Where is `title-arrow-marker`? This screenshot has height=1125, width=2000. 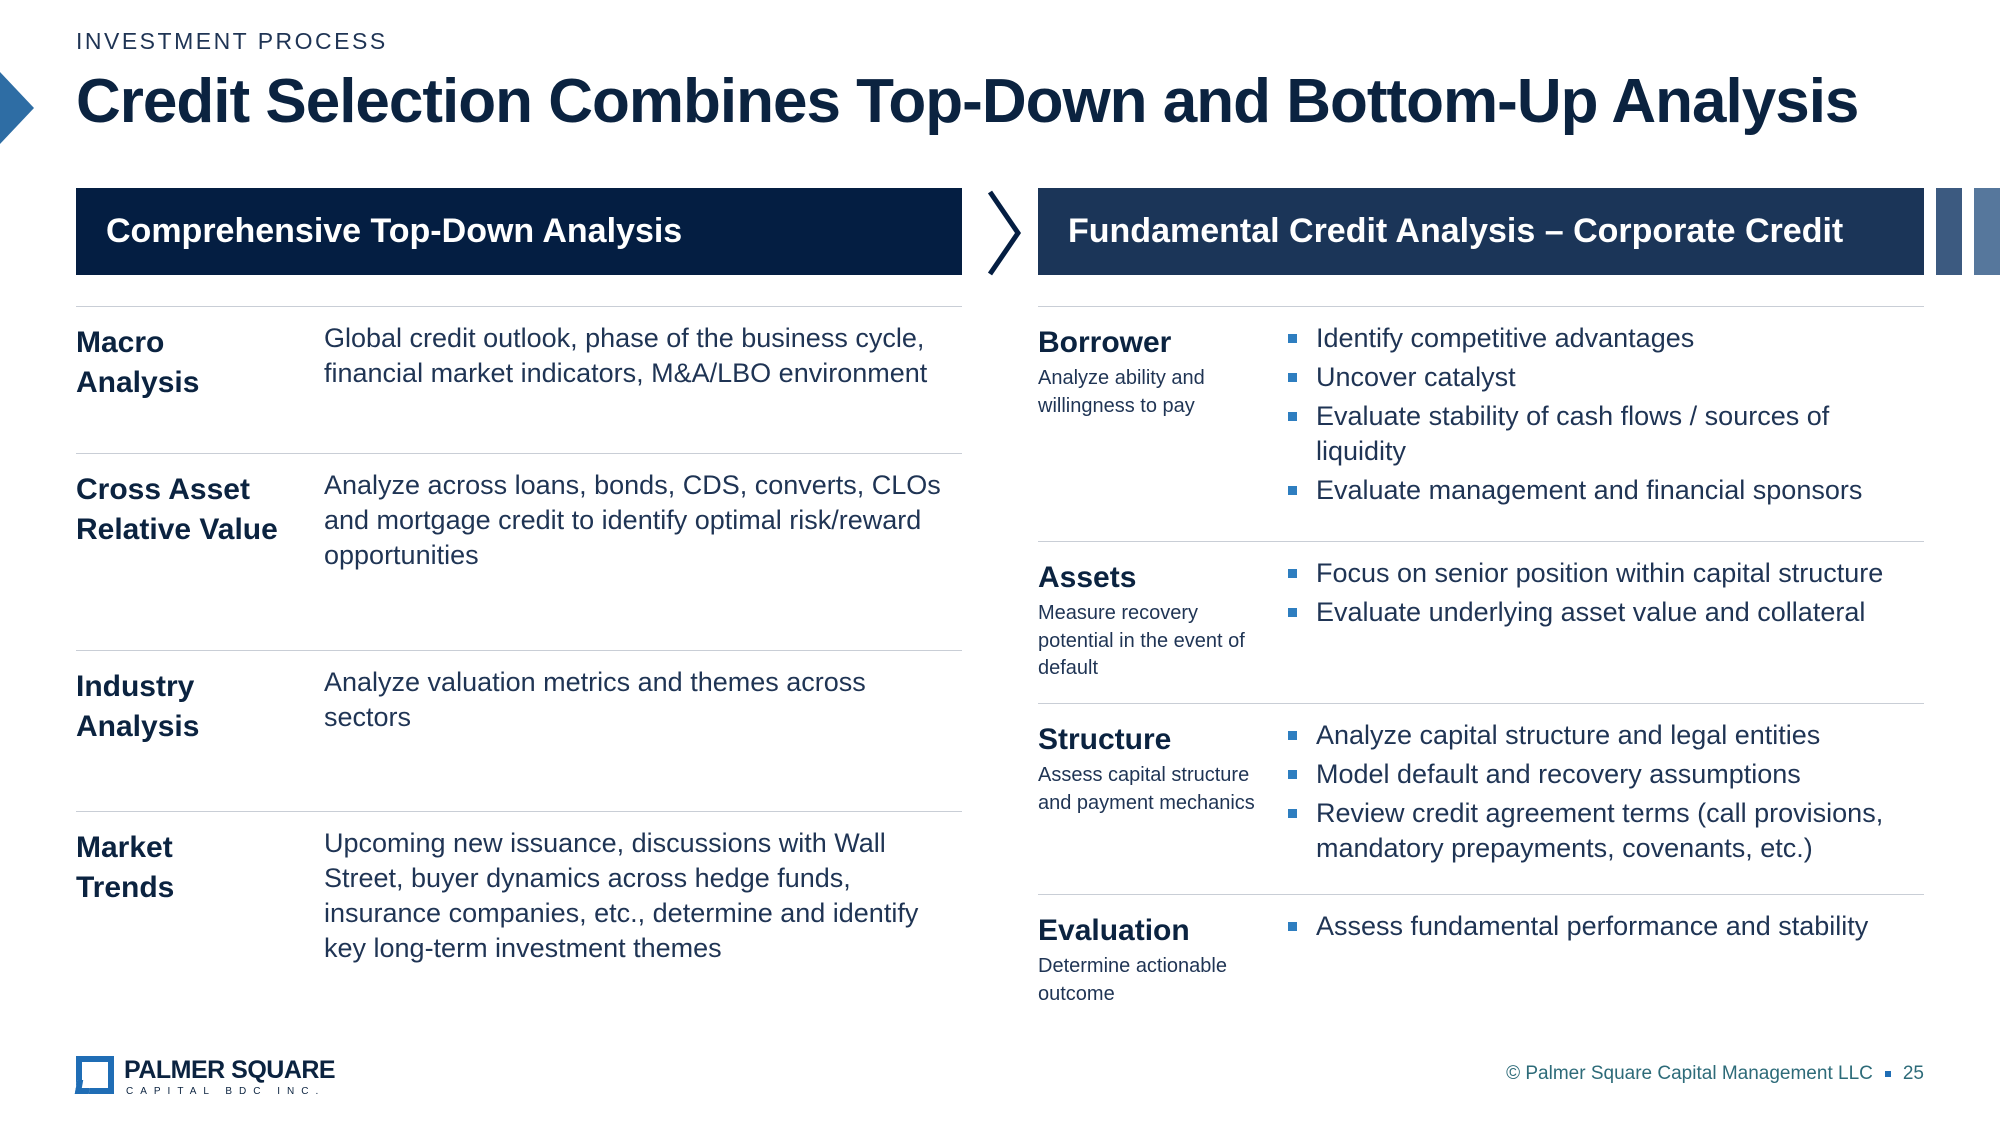 title-arrow-marker is located at coordinates (17, 108).